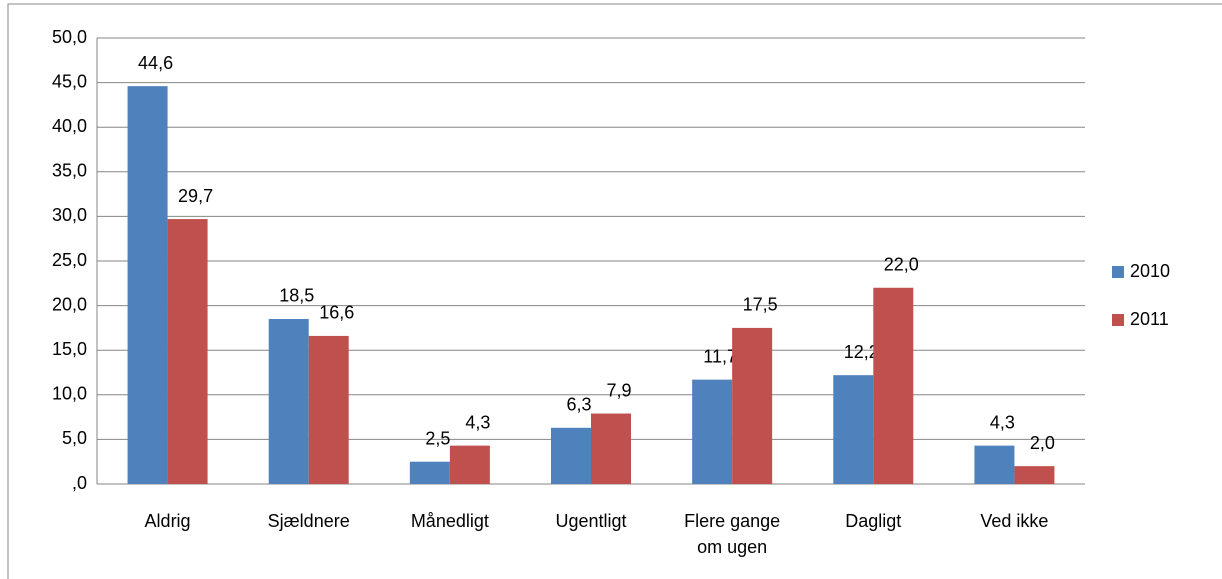 Image resolution: width=1222 pixels, height=579 pixels. Describe the element at coordinates (69, 304) in the screenshot. I see `y-tick-label: 20,0` at that location.